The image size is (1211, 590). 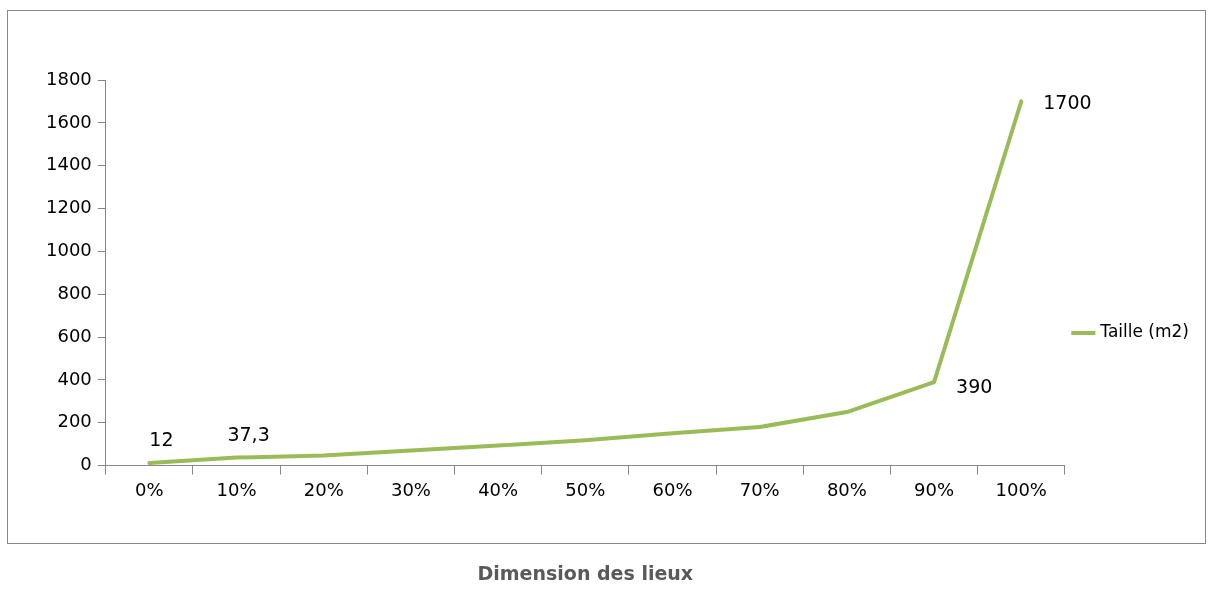 I want to click on x-tick-label: 0%, so click(x=149, y=490).